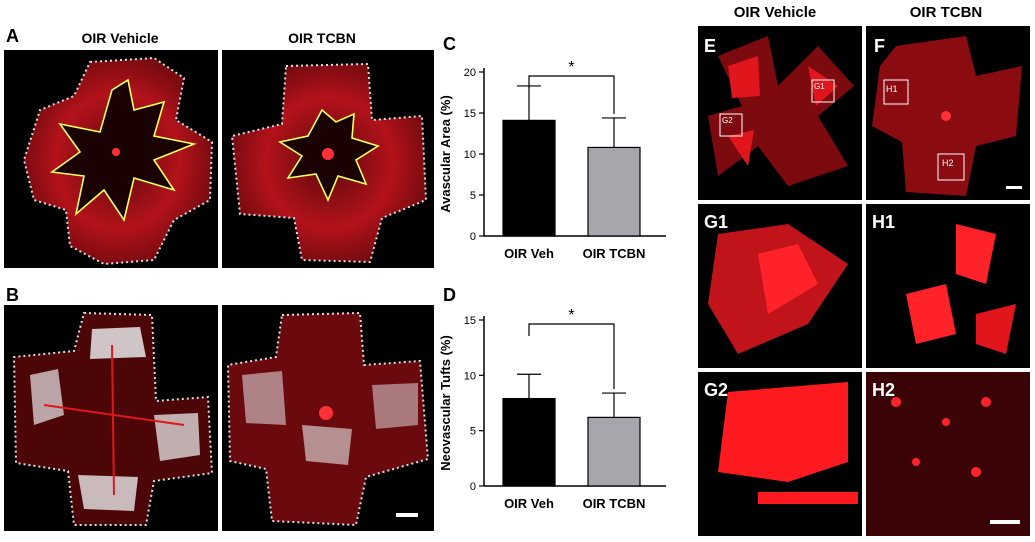  I want to click on panel-label-a: A, so click(12, 36).